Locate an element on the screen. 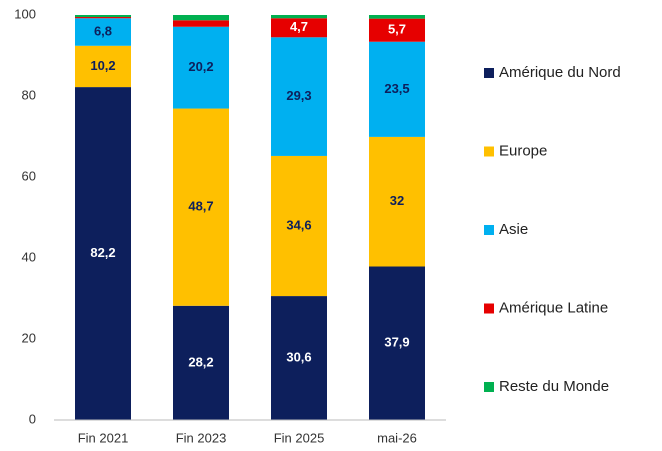 Image resolution: width=662 pixels, height=451 pixels. legend-label: Reste du Monde is located at coordinates (554, 386).